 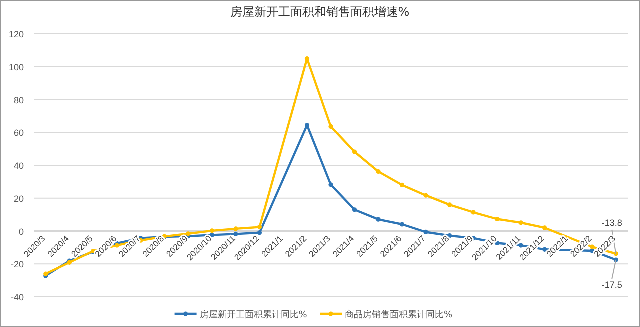 I want to click on y-tick-label: 20, so click(x=19, y=199).